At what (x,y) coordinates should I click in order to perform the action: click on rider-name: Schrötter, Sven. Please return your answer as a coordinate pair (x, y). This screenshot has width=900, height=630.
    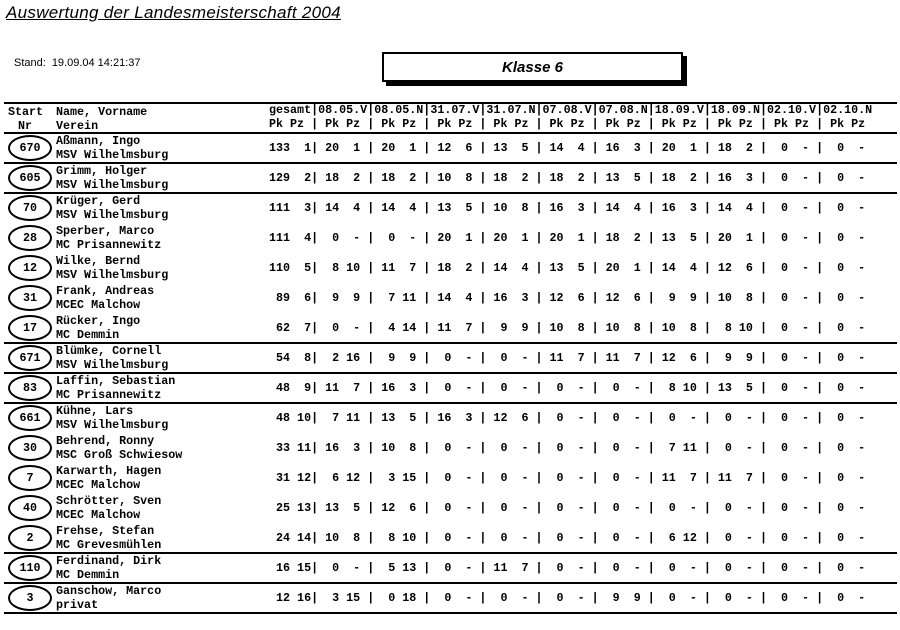
    Looking at the image, I should click on (109, 501).